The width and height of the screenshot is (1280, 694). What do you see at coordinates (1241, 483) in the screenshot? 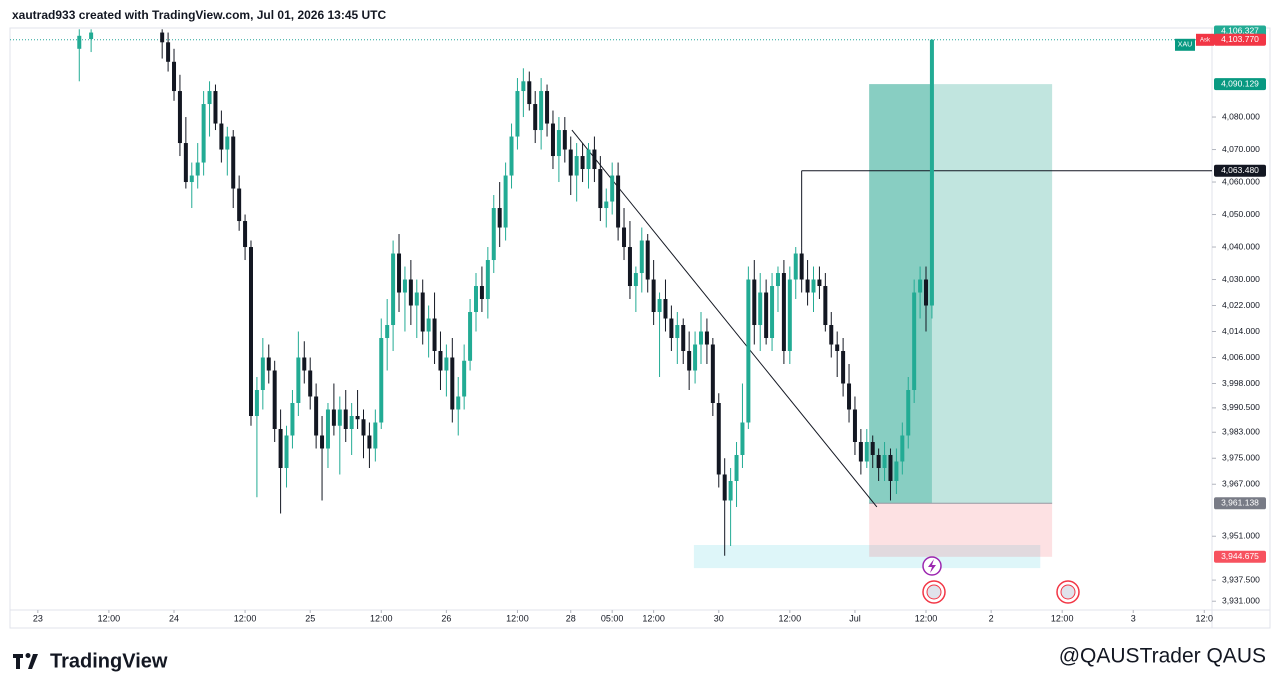
I see `y-tick-label: 3,967.000` at bounding box center [1241, 483].